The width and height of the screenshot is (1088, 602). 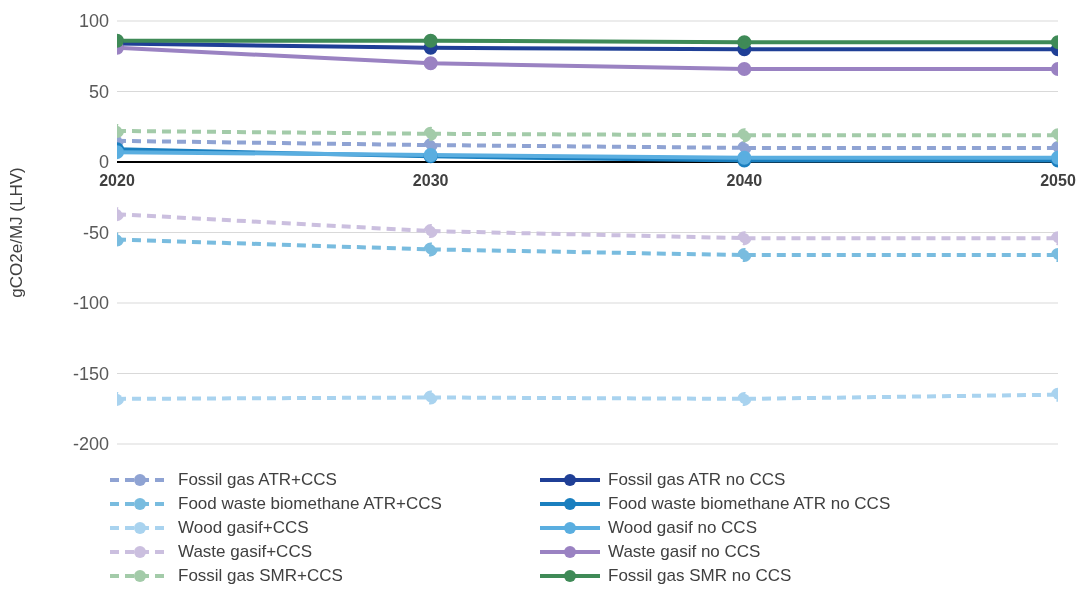 I want to click on legend-label: Fossil gas SMR no CCS, so click(x=700, y=576).